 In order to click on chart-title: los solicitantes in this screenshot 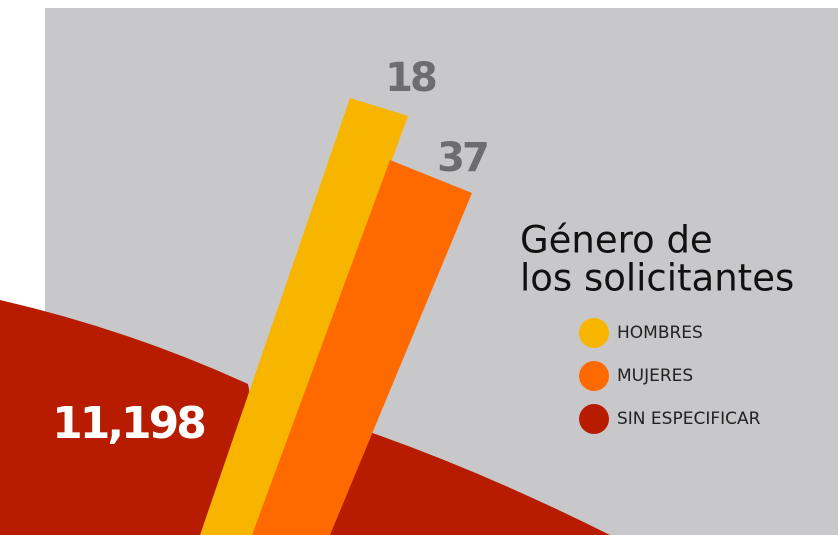, I will do `click(657, 278)`.